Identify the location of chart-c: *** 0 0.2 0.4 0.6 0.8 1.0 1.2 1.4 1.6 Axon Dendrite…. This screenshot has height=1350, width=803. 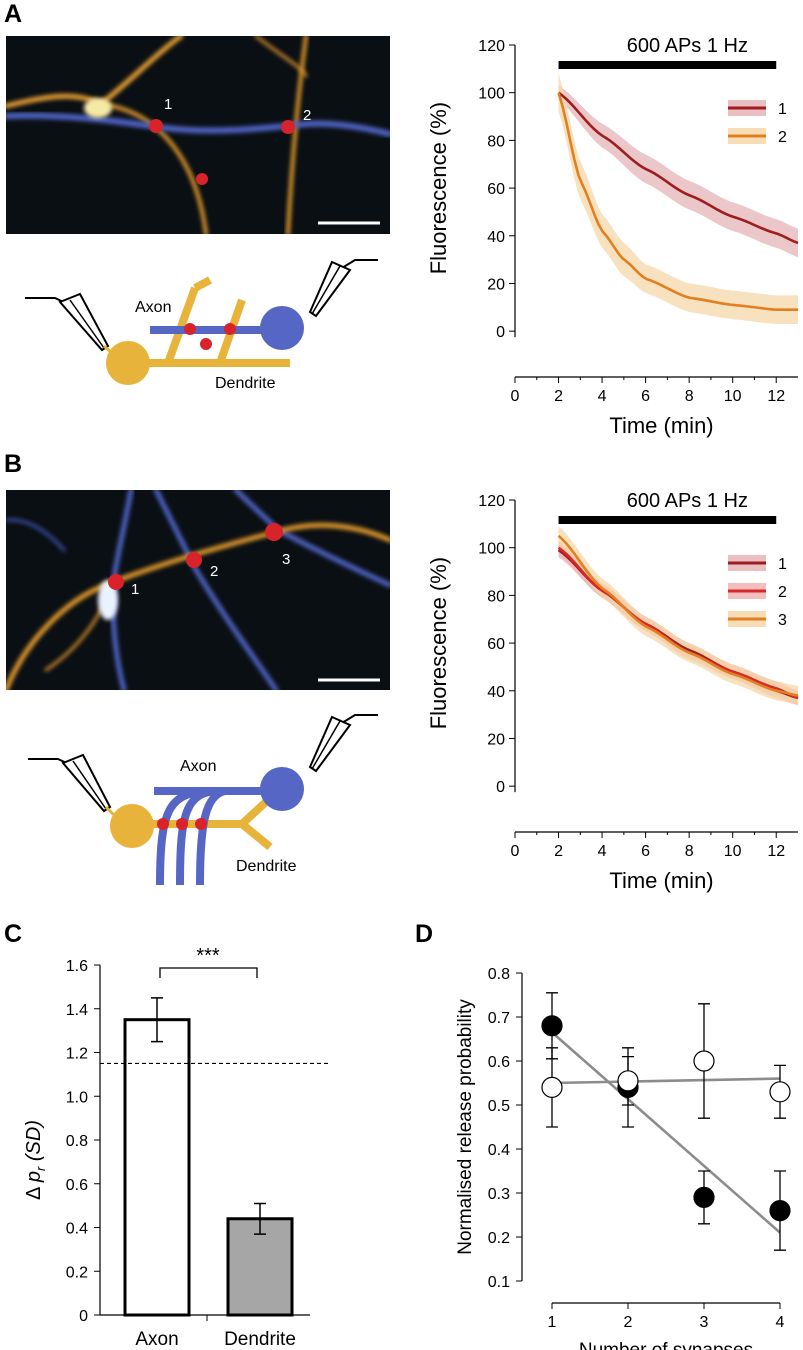
(175, 1147).